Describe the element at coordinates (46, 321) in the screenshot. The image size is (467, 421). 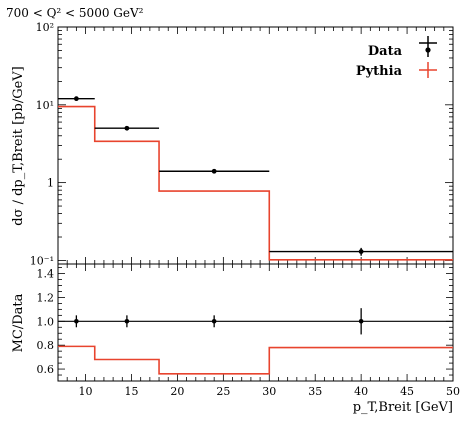
I see `ratio-y-tick-label: 1.0` at that location.